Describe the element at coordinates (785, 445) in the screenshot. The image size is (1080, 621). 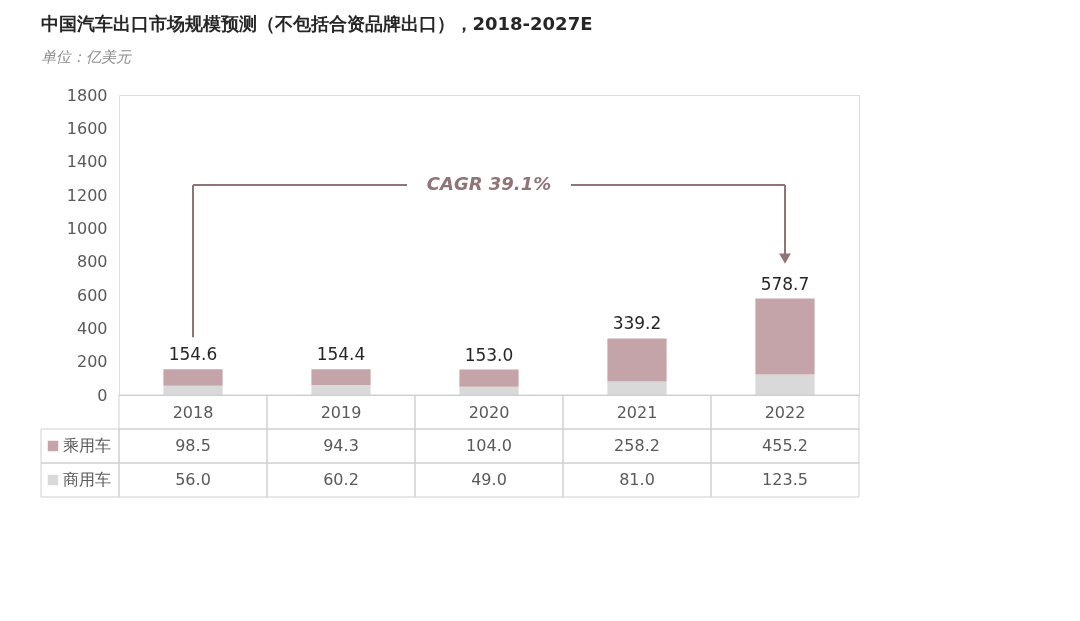
I see `data-label: 455.2` at that location.